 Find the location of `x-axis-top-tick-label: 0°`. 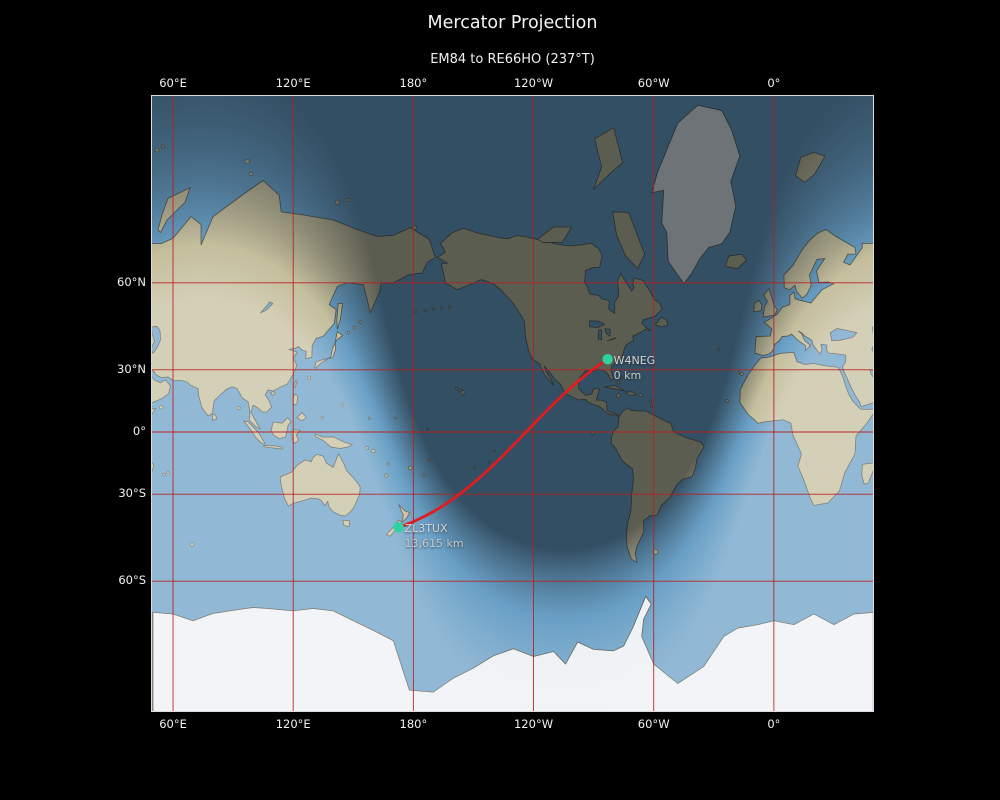

x-axis-top-tick-label: 0° is located at coordinates (774, 83).